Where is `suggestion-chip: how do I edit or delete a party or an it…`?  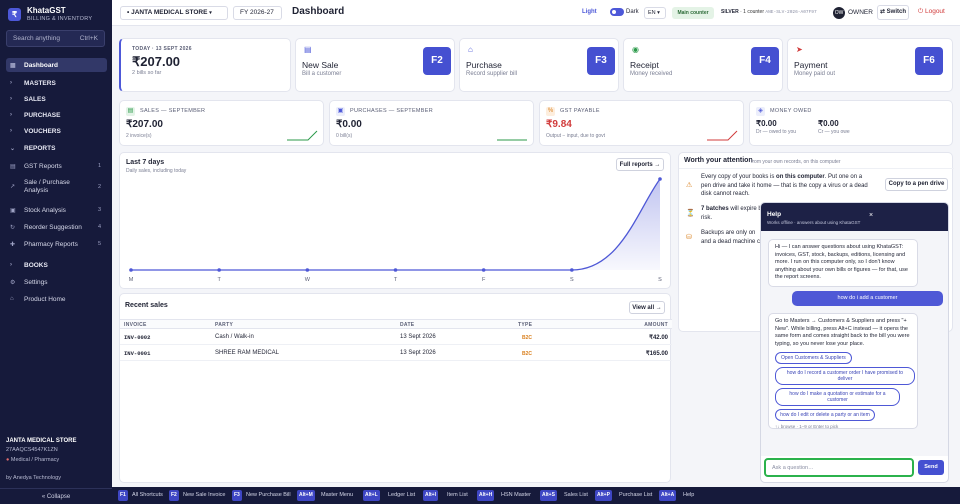 suggestion-chip: how do I edit or delete a party or an it… is located at coordinates (825, 415).